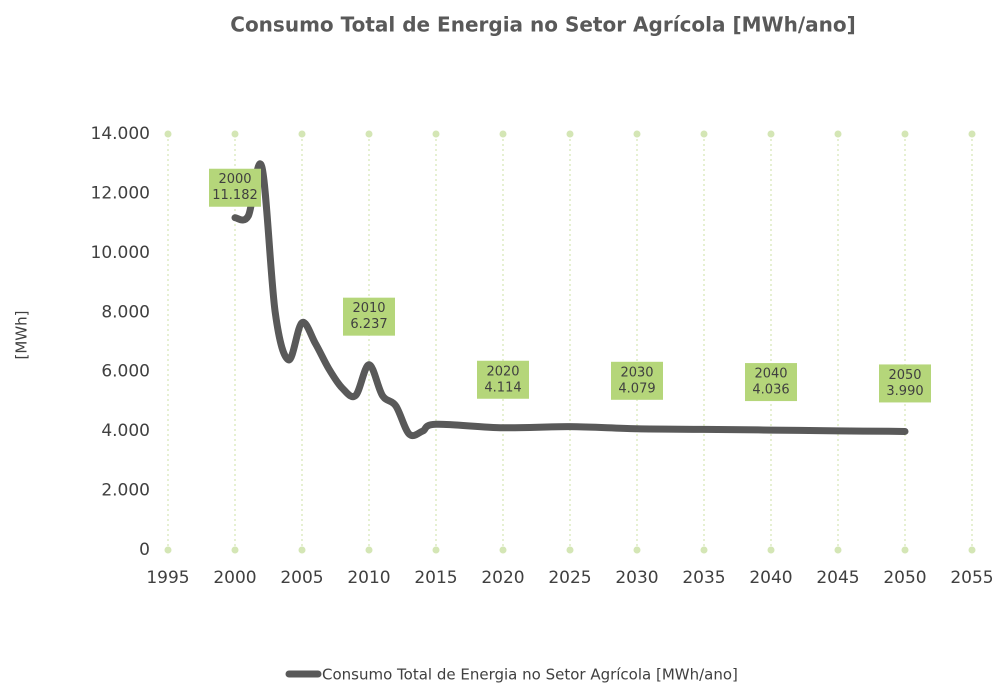  I want to click on data-label-x: 2040, so click(770, 374).